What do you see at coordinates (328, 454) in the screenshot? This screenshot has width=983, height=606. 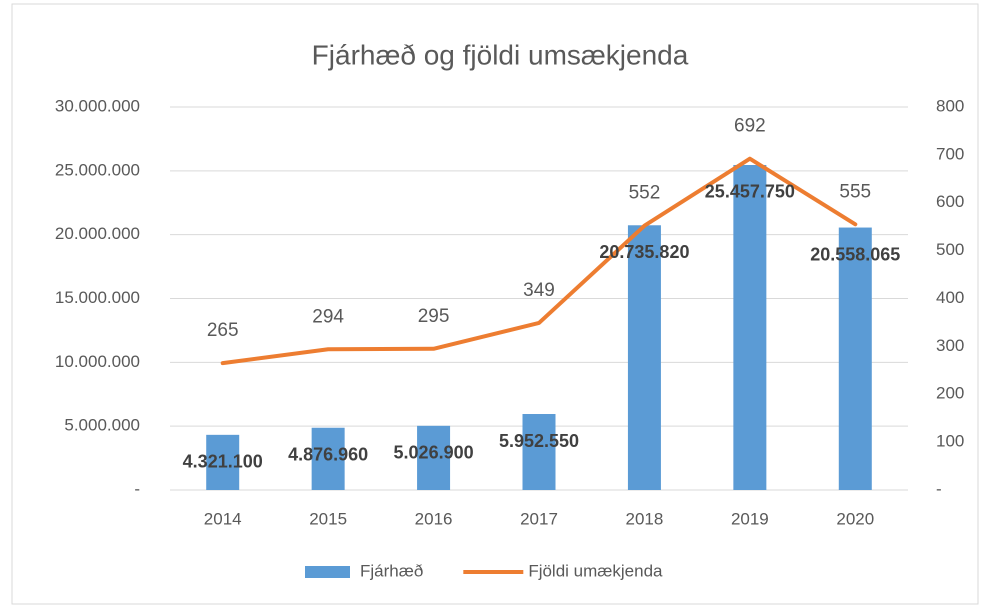 I see `bar-value-label: 4.876.960` at bounding box center [328, 454].